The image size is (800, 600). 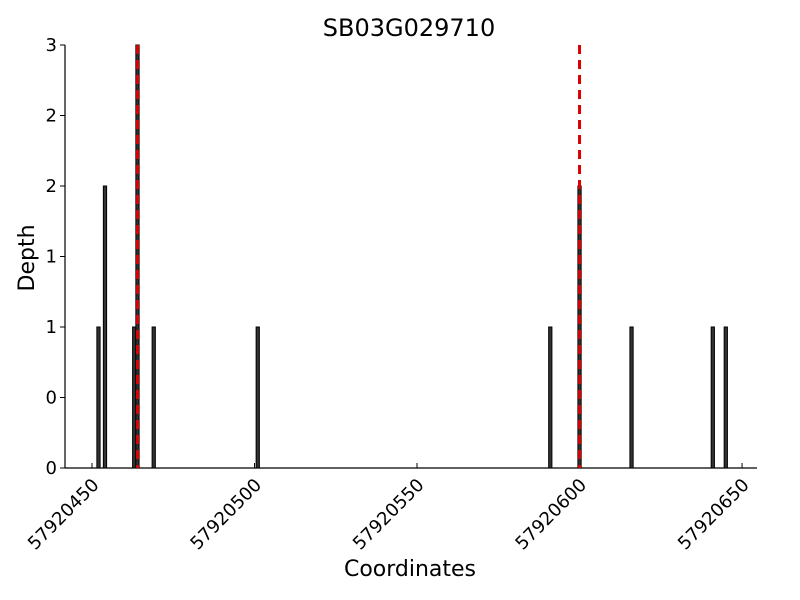 I want to click on y-axis-label: Depth, so click(x=27, y=257).